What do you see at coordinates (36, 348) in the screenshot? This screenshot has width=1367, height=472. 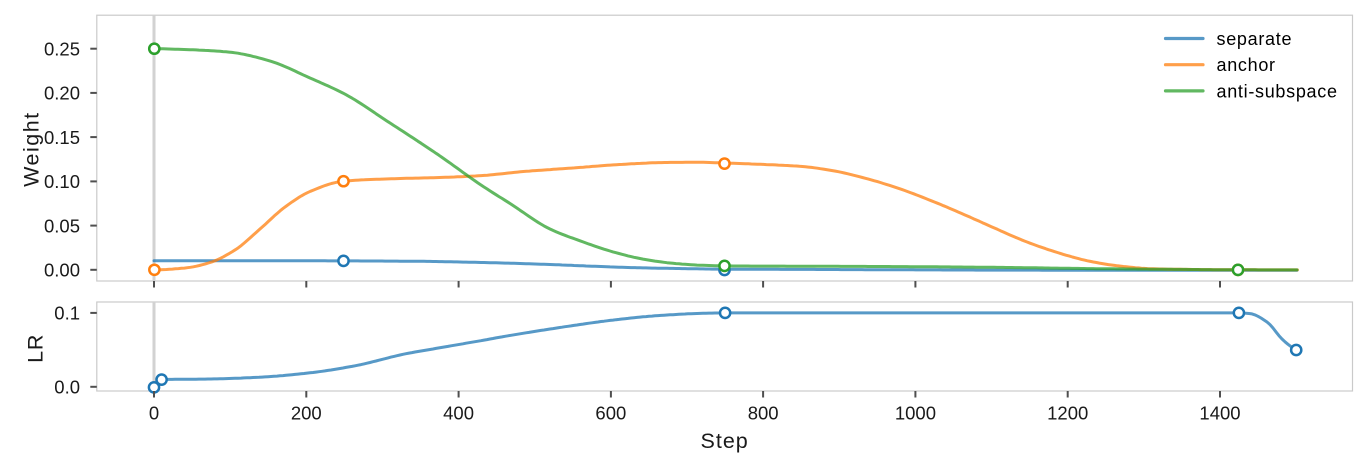 I see `svg-text: LR` at bounding box center [36, 348].